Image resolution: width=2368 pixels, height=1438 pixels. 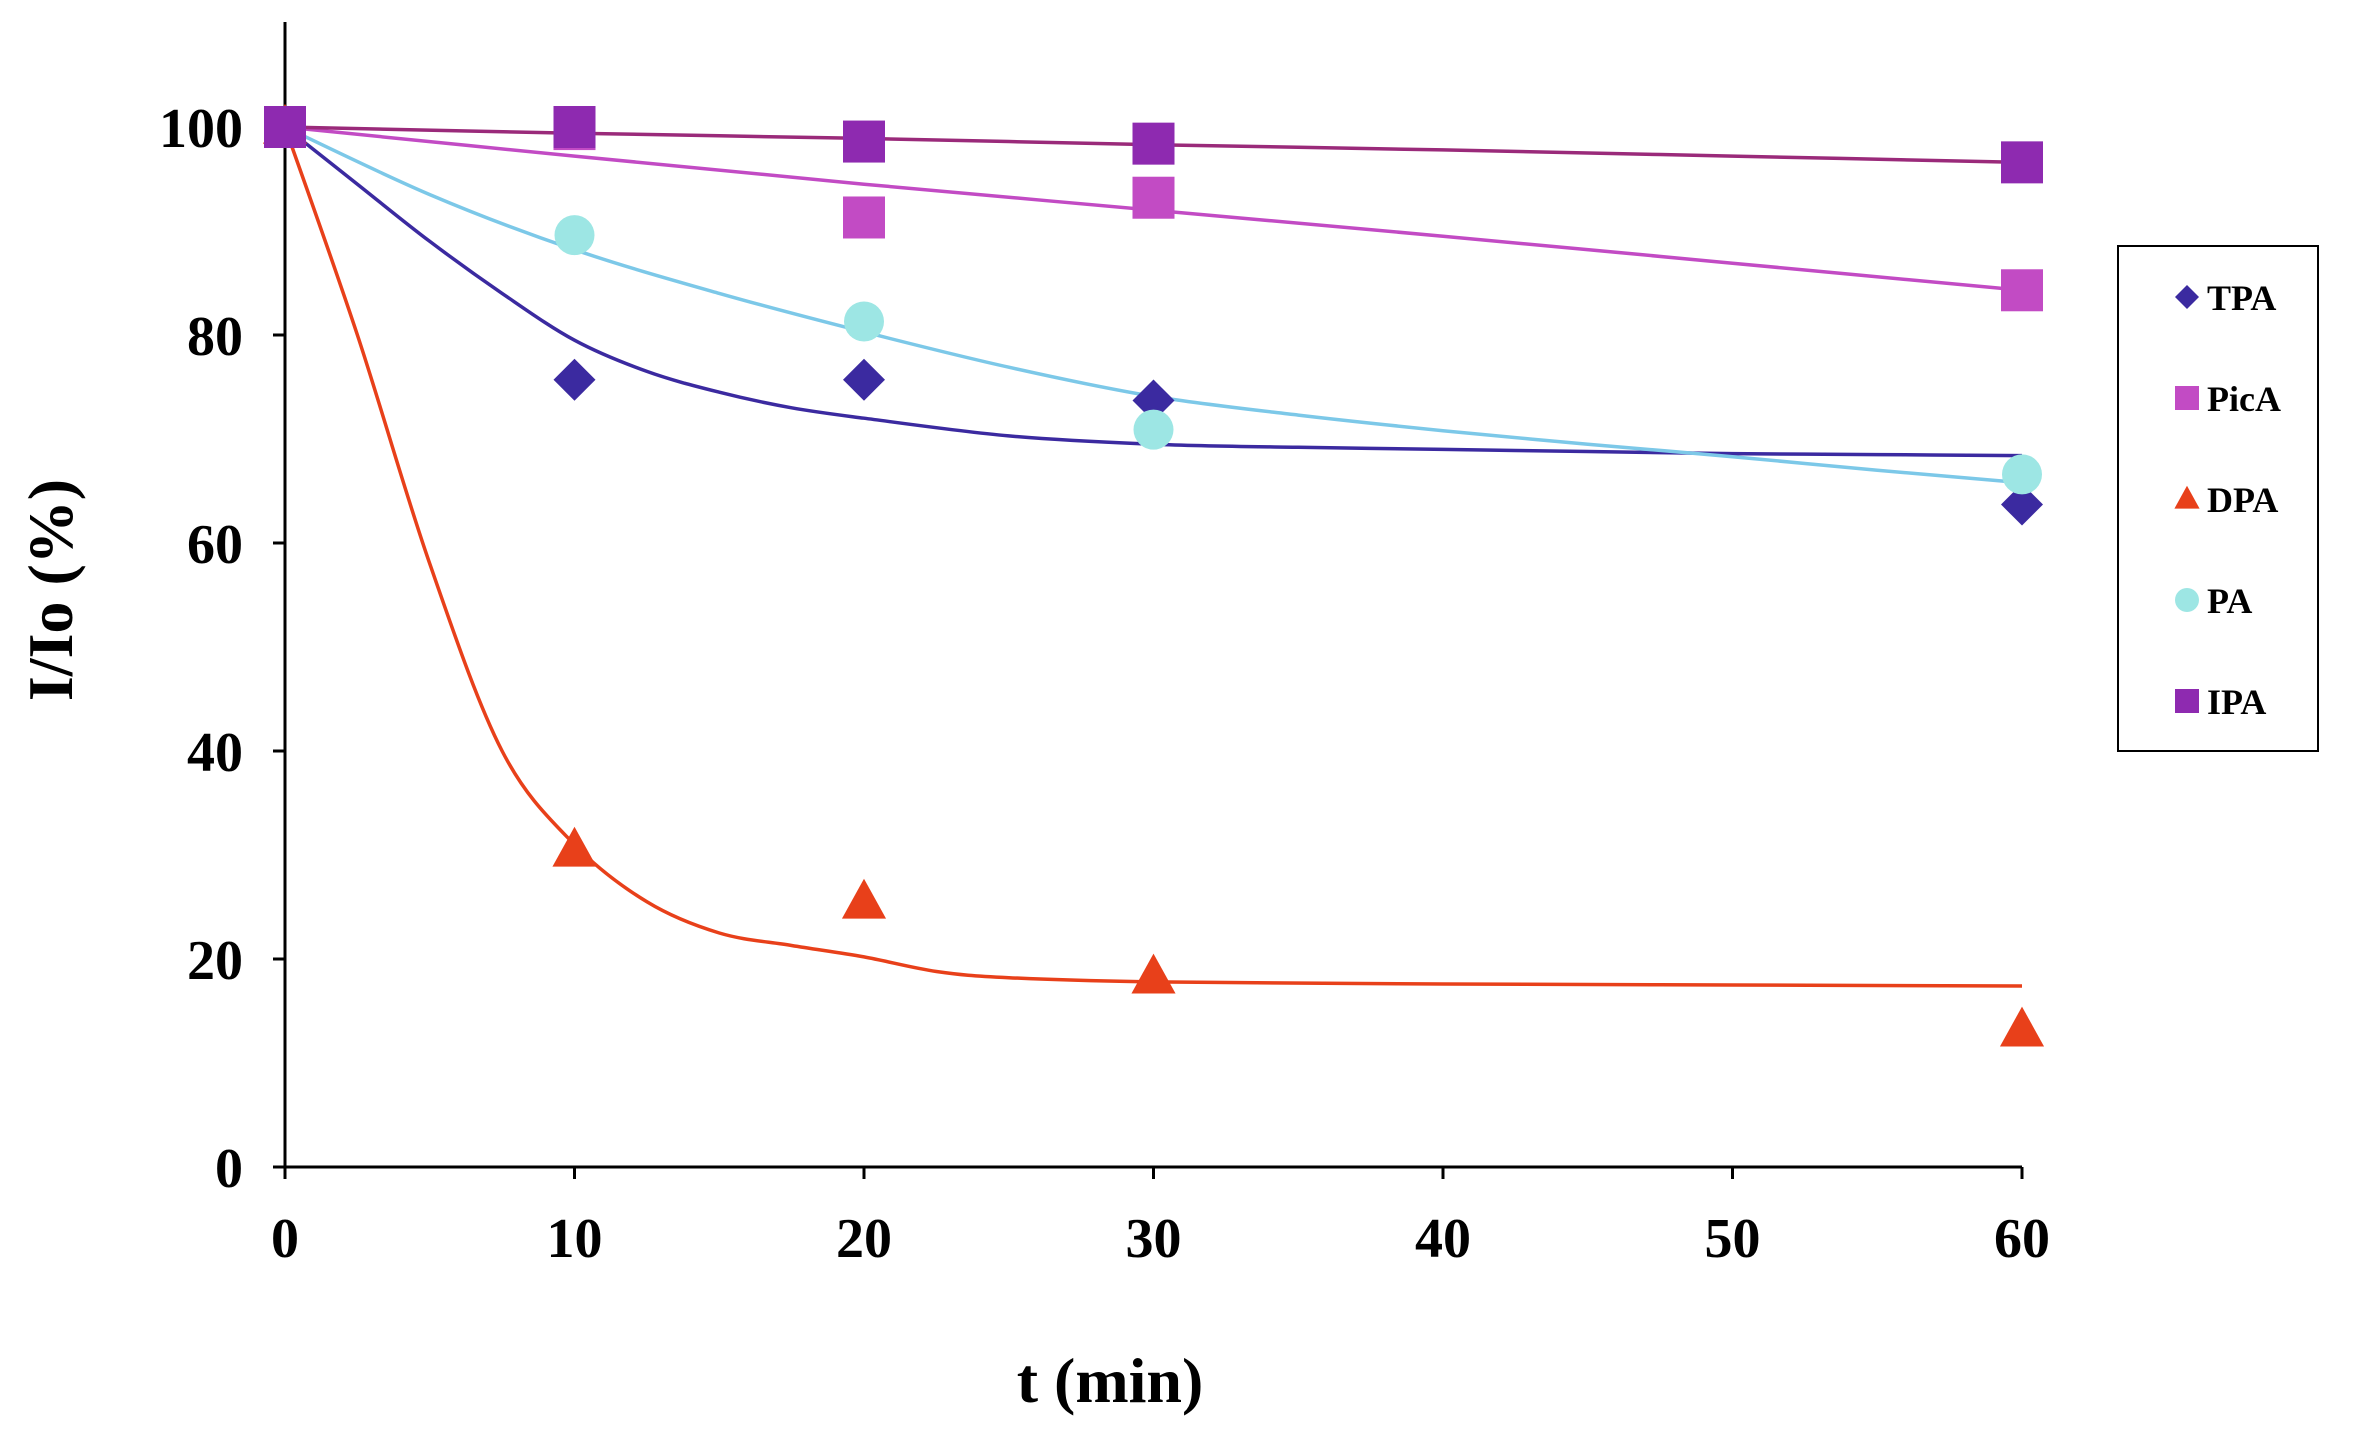 What do you see at coordinates (2236, 702) in the screenshot?
I see `legend-label-ipa: IPA` at bounding box center [2236, 702].